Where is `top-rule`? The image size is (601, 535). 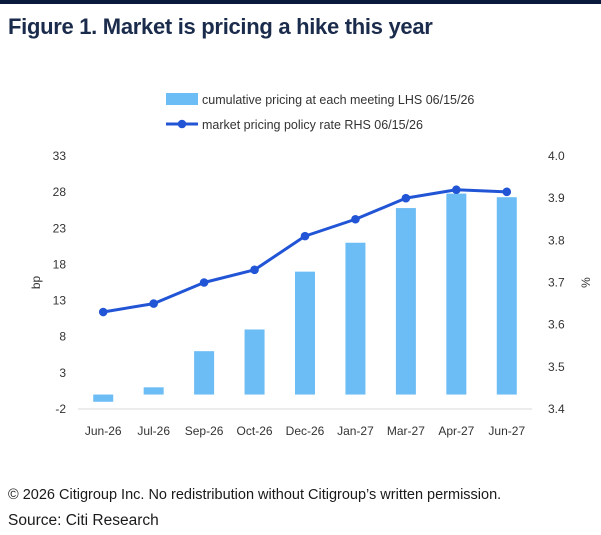
top-rule is located at coordinates (300, 2).